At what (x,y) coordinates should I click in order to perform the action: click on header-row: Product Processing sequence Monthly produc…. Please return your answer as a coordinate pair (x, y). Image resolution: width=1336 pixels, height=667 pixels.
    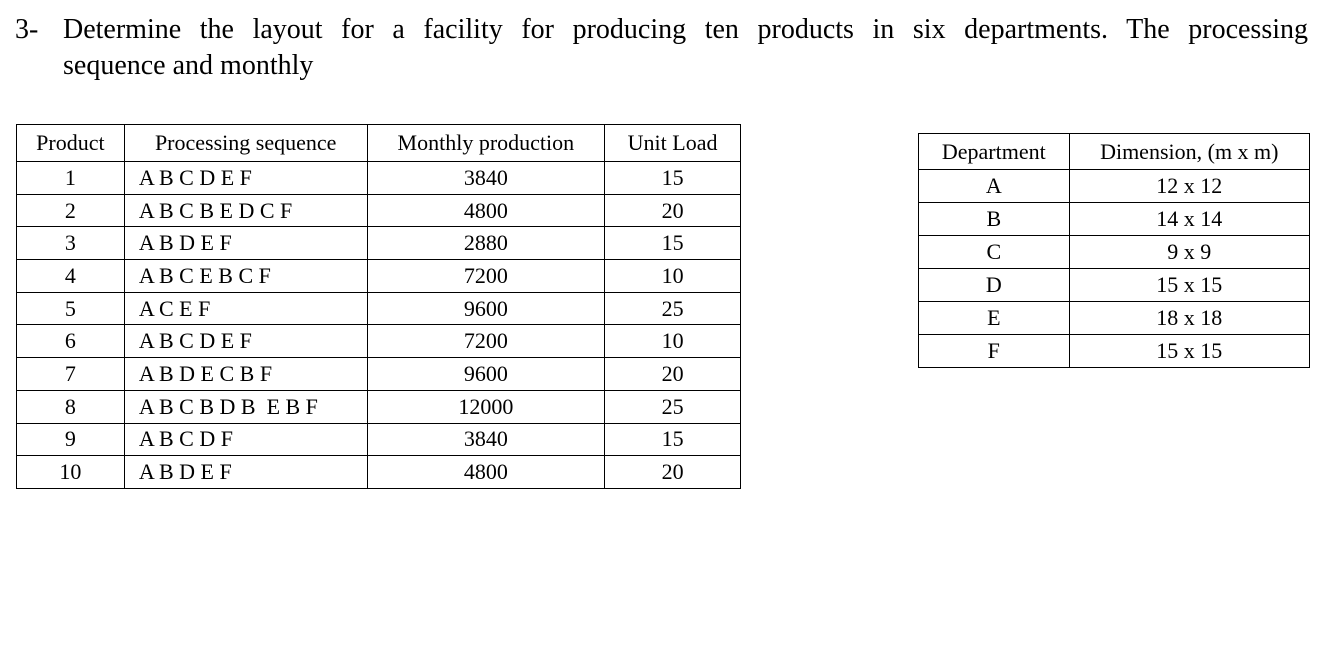
    Looking at the image, I should click on (378, 143).